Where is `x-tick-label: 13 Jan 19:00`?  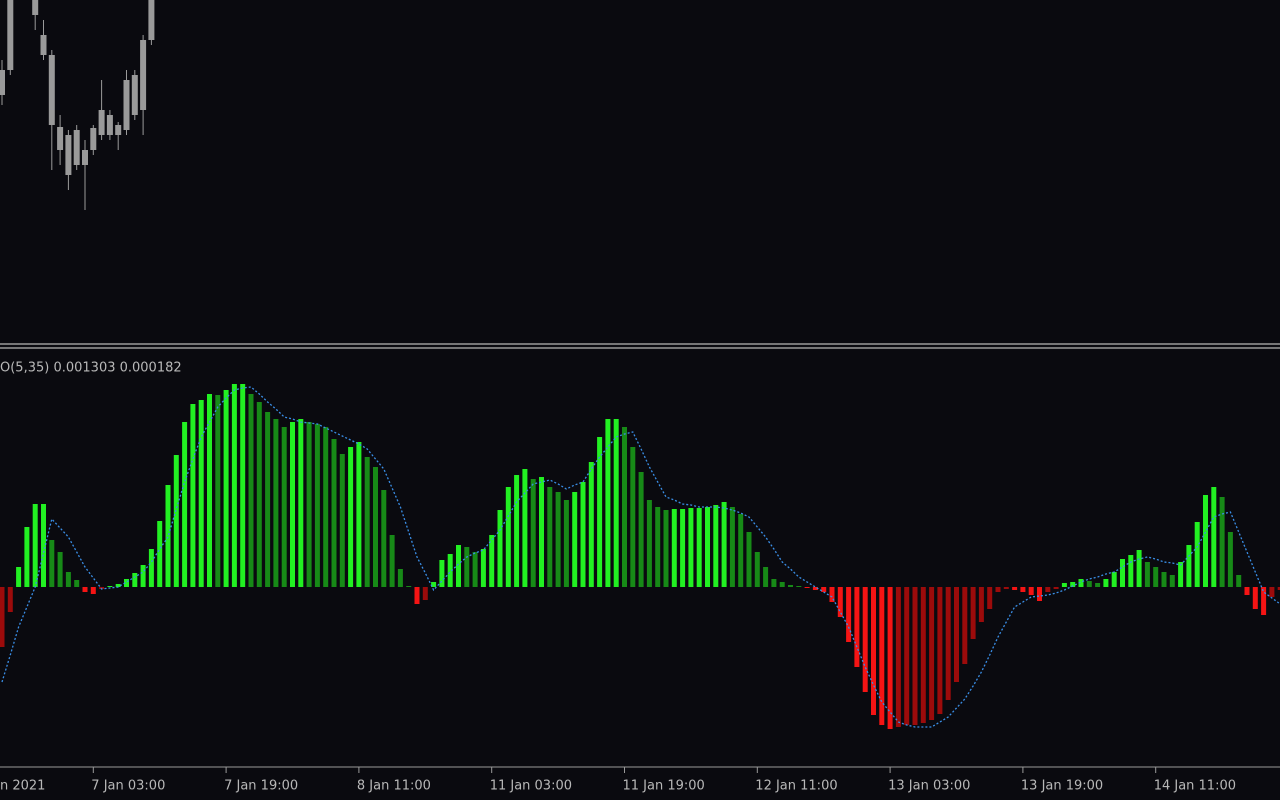
x-tick-label: 13 Jan 19:00 is located at coordinates (1062, 786).